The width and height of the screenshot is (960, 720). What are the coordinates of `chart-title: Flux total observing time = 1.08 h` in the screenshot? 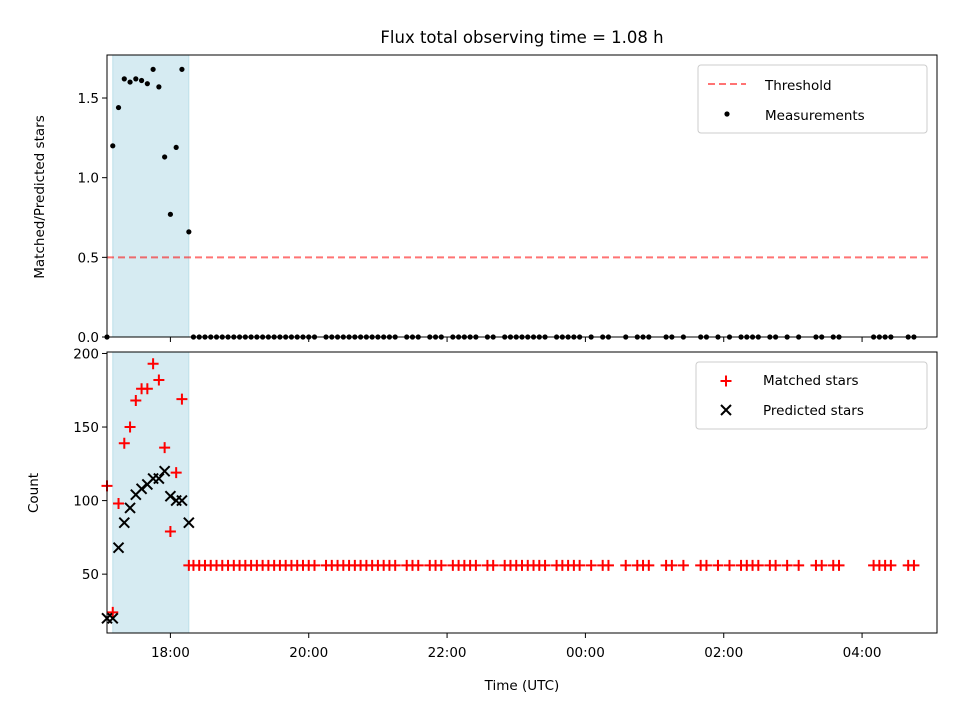 It's located at (521, 37).